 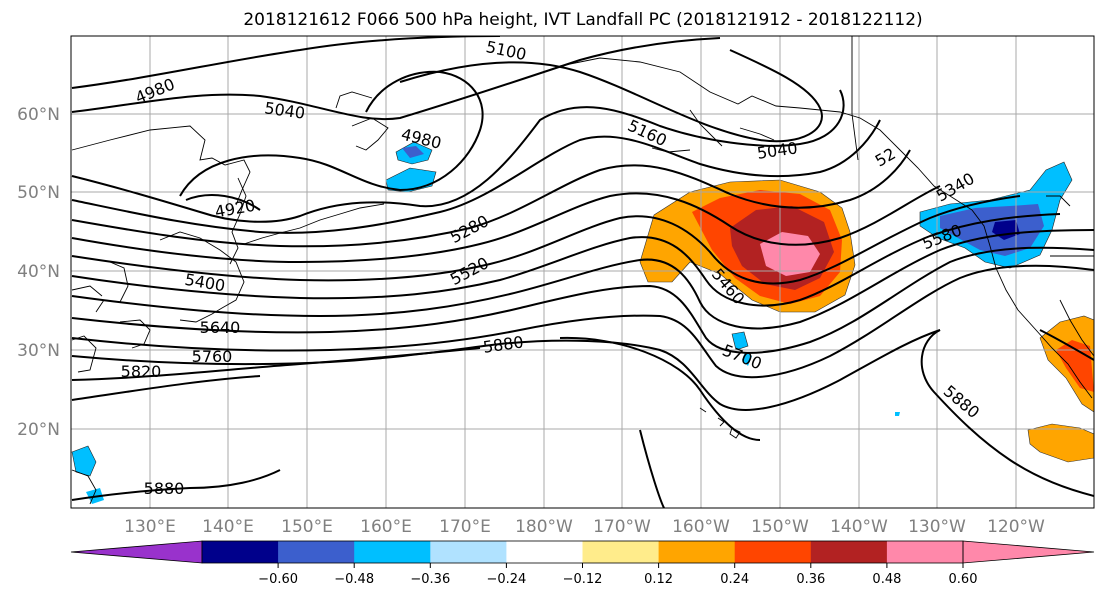 I want to click on lon-label: 150°W, so click(x=780, y=527).